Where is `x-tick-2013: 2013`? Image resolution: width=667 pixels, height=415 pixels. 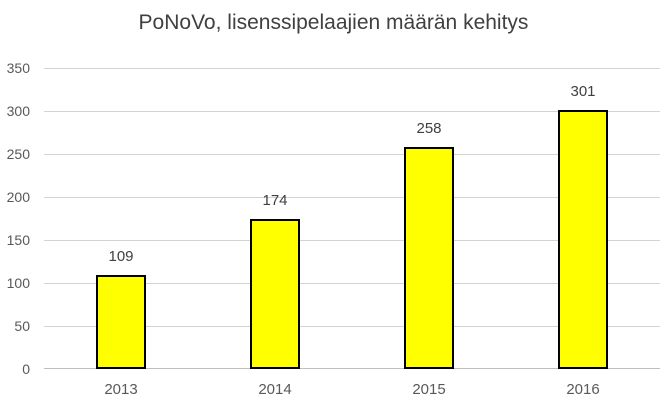 x-tick-2013: 2013 is located at coordinates (121, 389).